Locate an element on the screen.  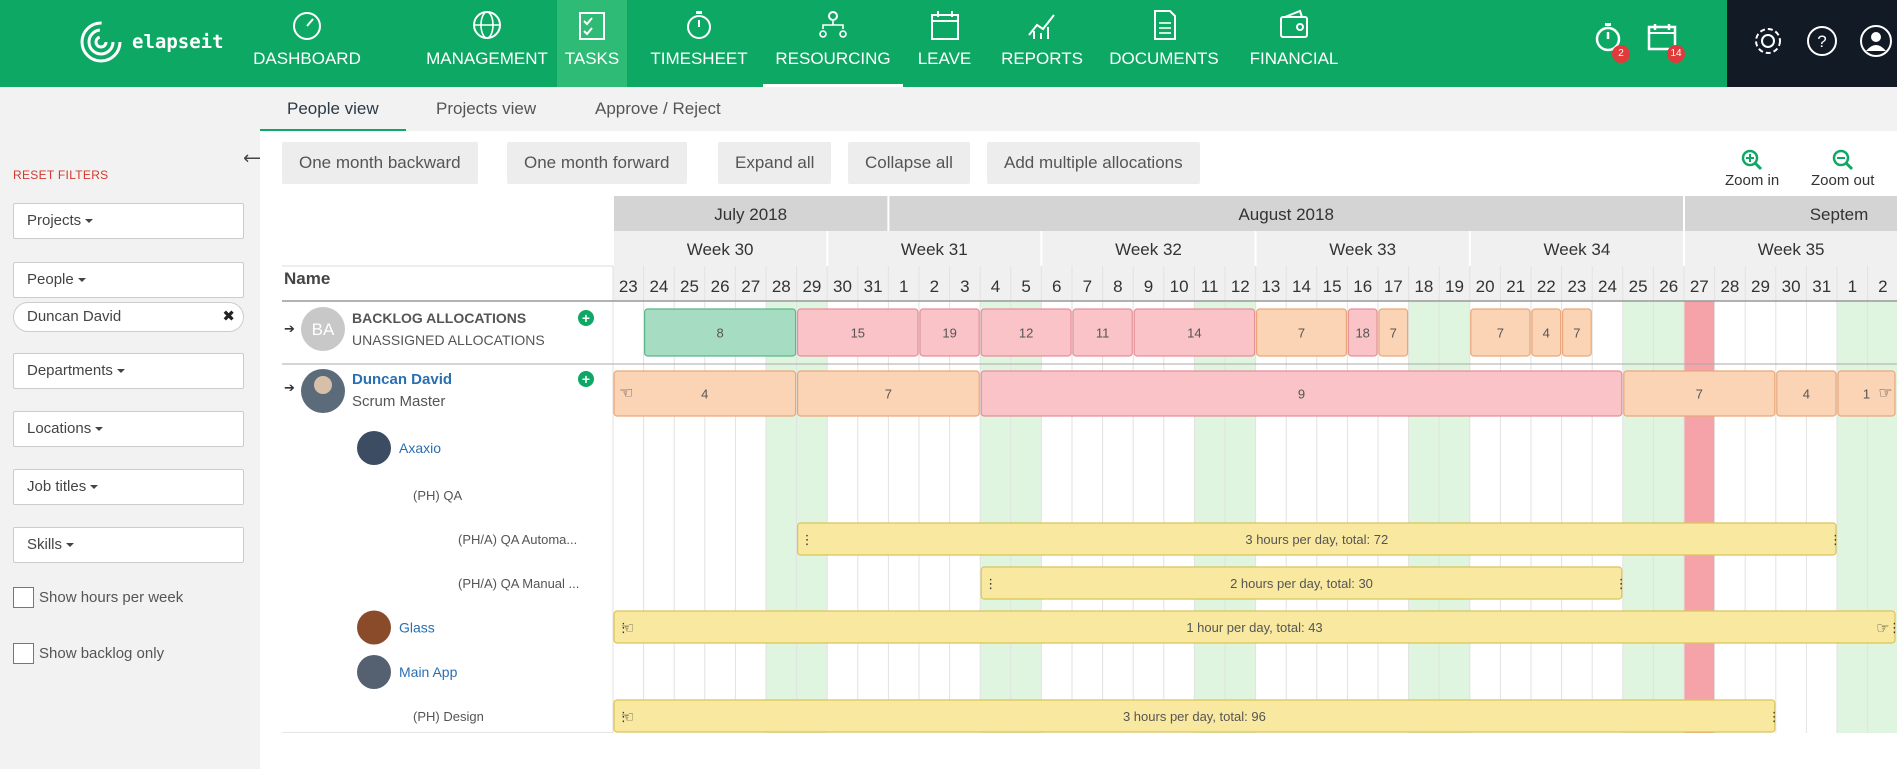
locations-filter: Locations is located at coordinates (128, 429).